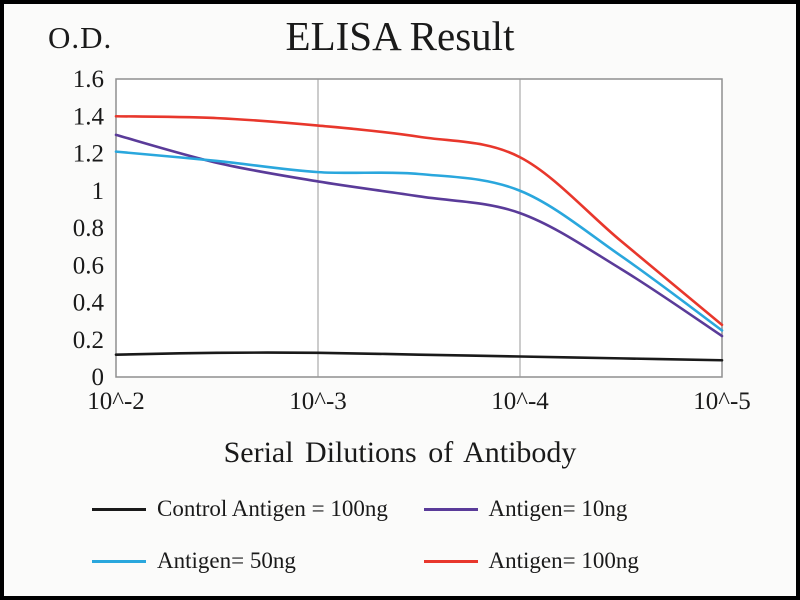  I want to click on y-axis-title: O.D., so click(80, 37).